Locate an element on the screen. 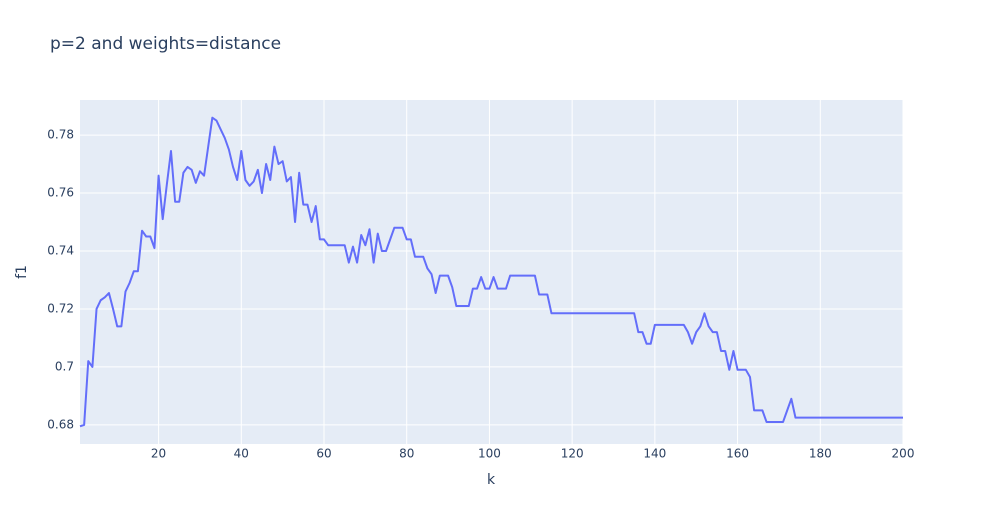  x-tick-label: 40 is located at coordinates (241, 454).